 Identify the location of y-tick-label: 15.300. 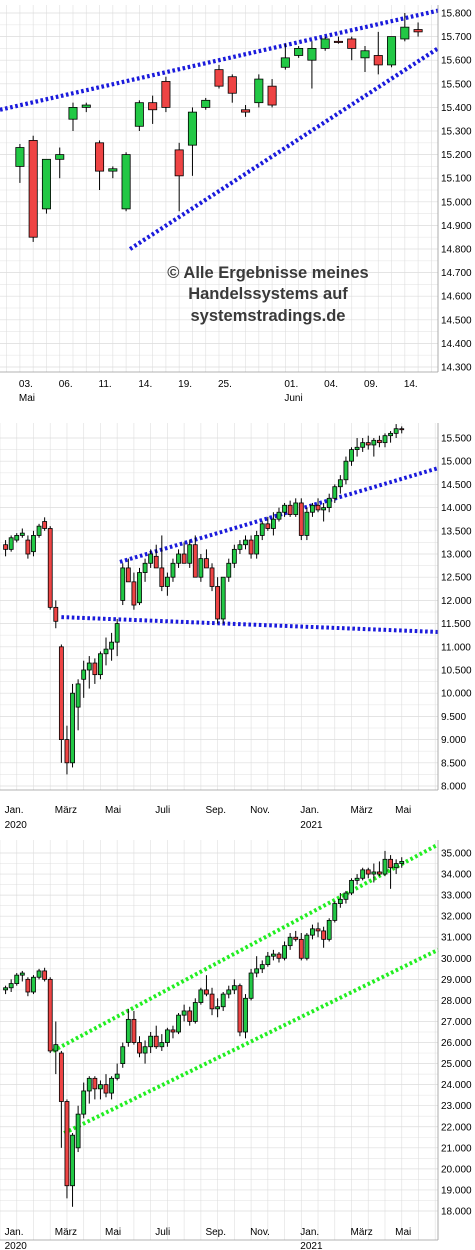
(456, 132).